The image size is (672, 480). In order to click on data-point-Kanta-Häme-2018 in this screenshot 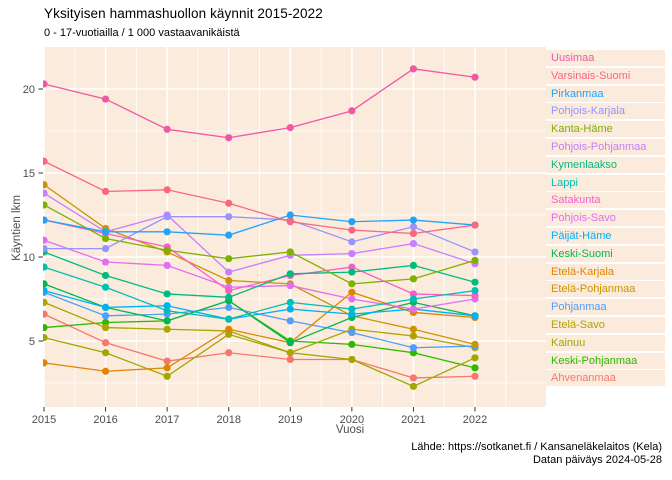, I will do `click(229, 259)`.